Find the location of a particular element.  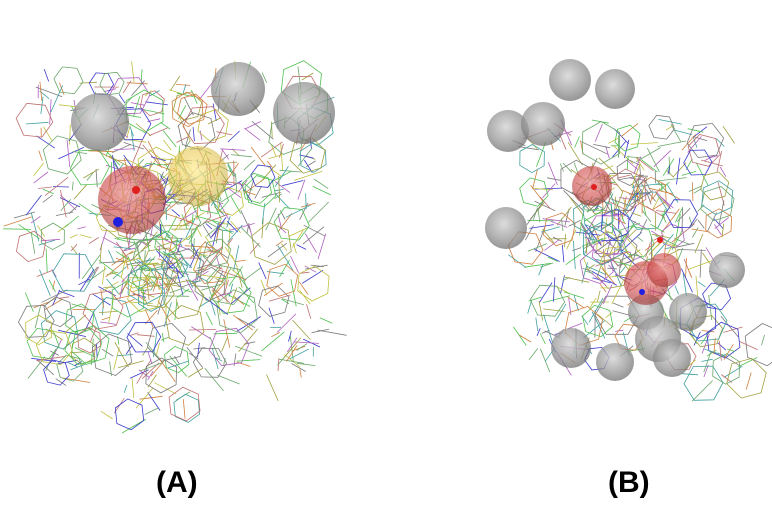

panel-b-label: (B) is located at coordinates (629, 482).